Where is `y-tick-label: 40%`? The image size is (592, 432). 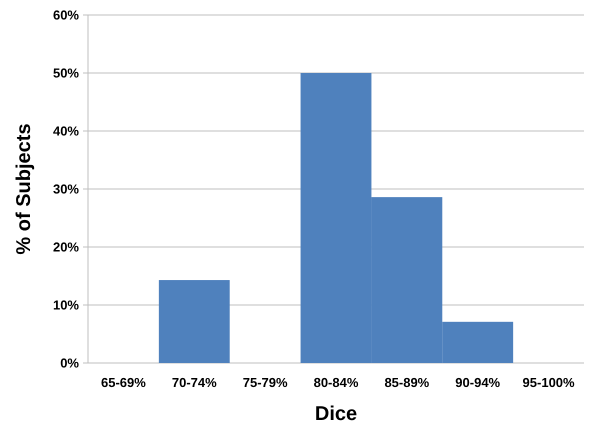 y-tick-label: 40% is located at coordinates (66, 131).